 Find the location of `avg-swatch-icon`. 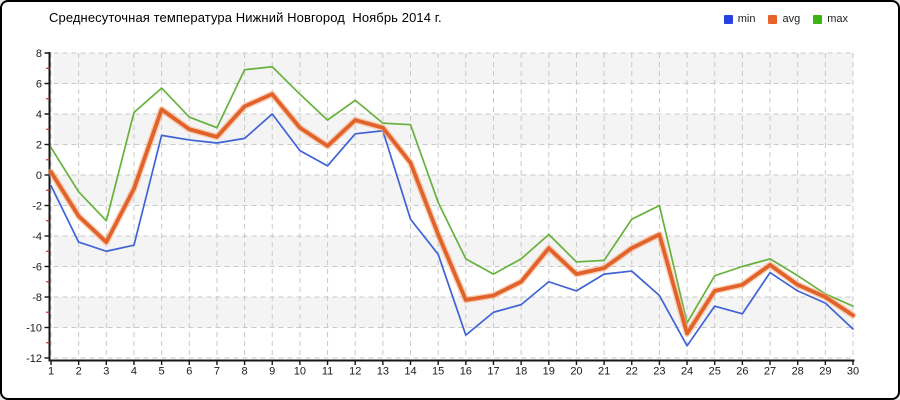

avg-swatch-icon is located at coordinates (773, 19).